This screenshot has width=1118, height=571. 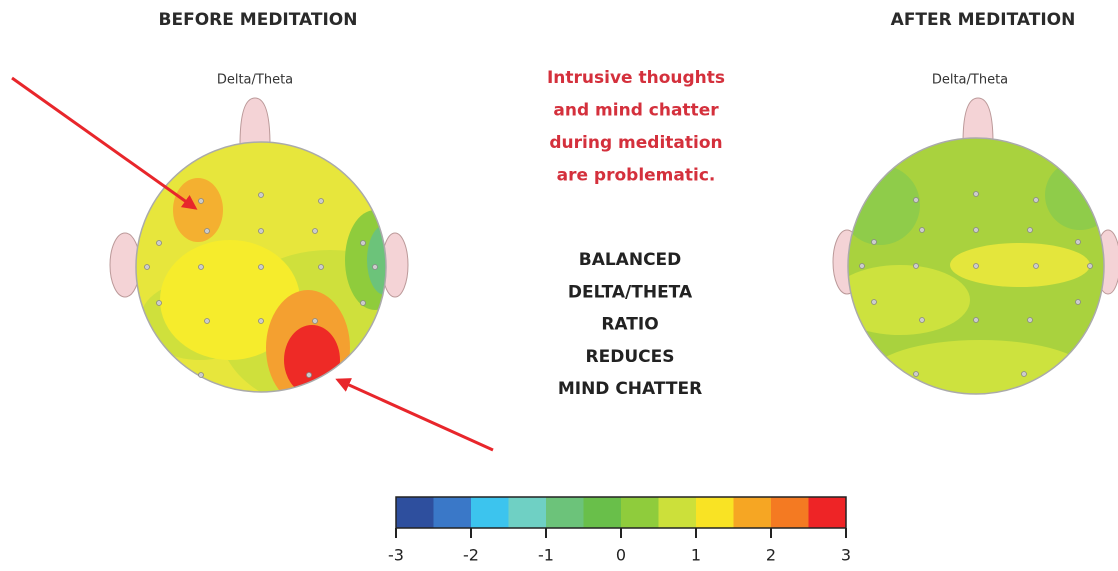 What do you see at coordinates (255, 80) in the screenshot?
I see `left-label: Delta/Theta` at bounding box center [255, 80].